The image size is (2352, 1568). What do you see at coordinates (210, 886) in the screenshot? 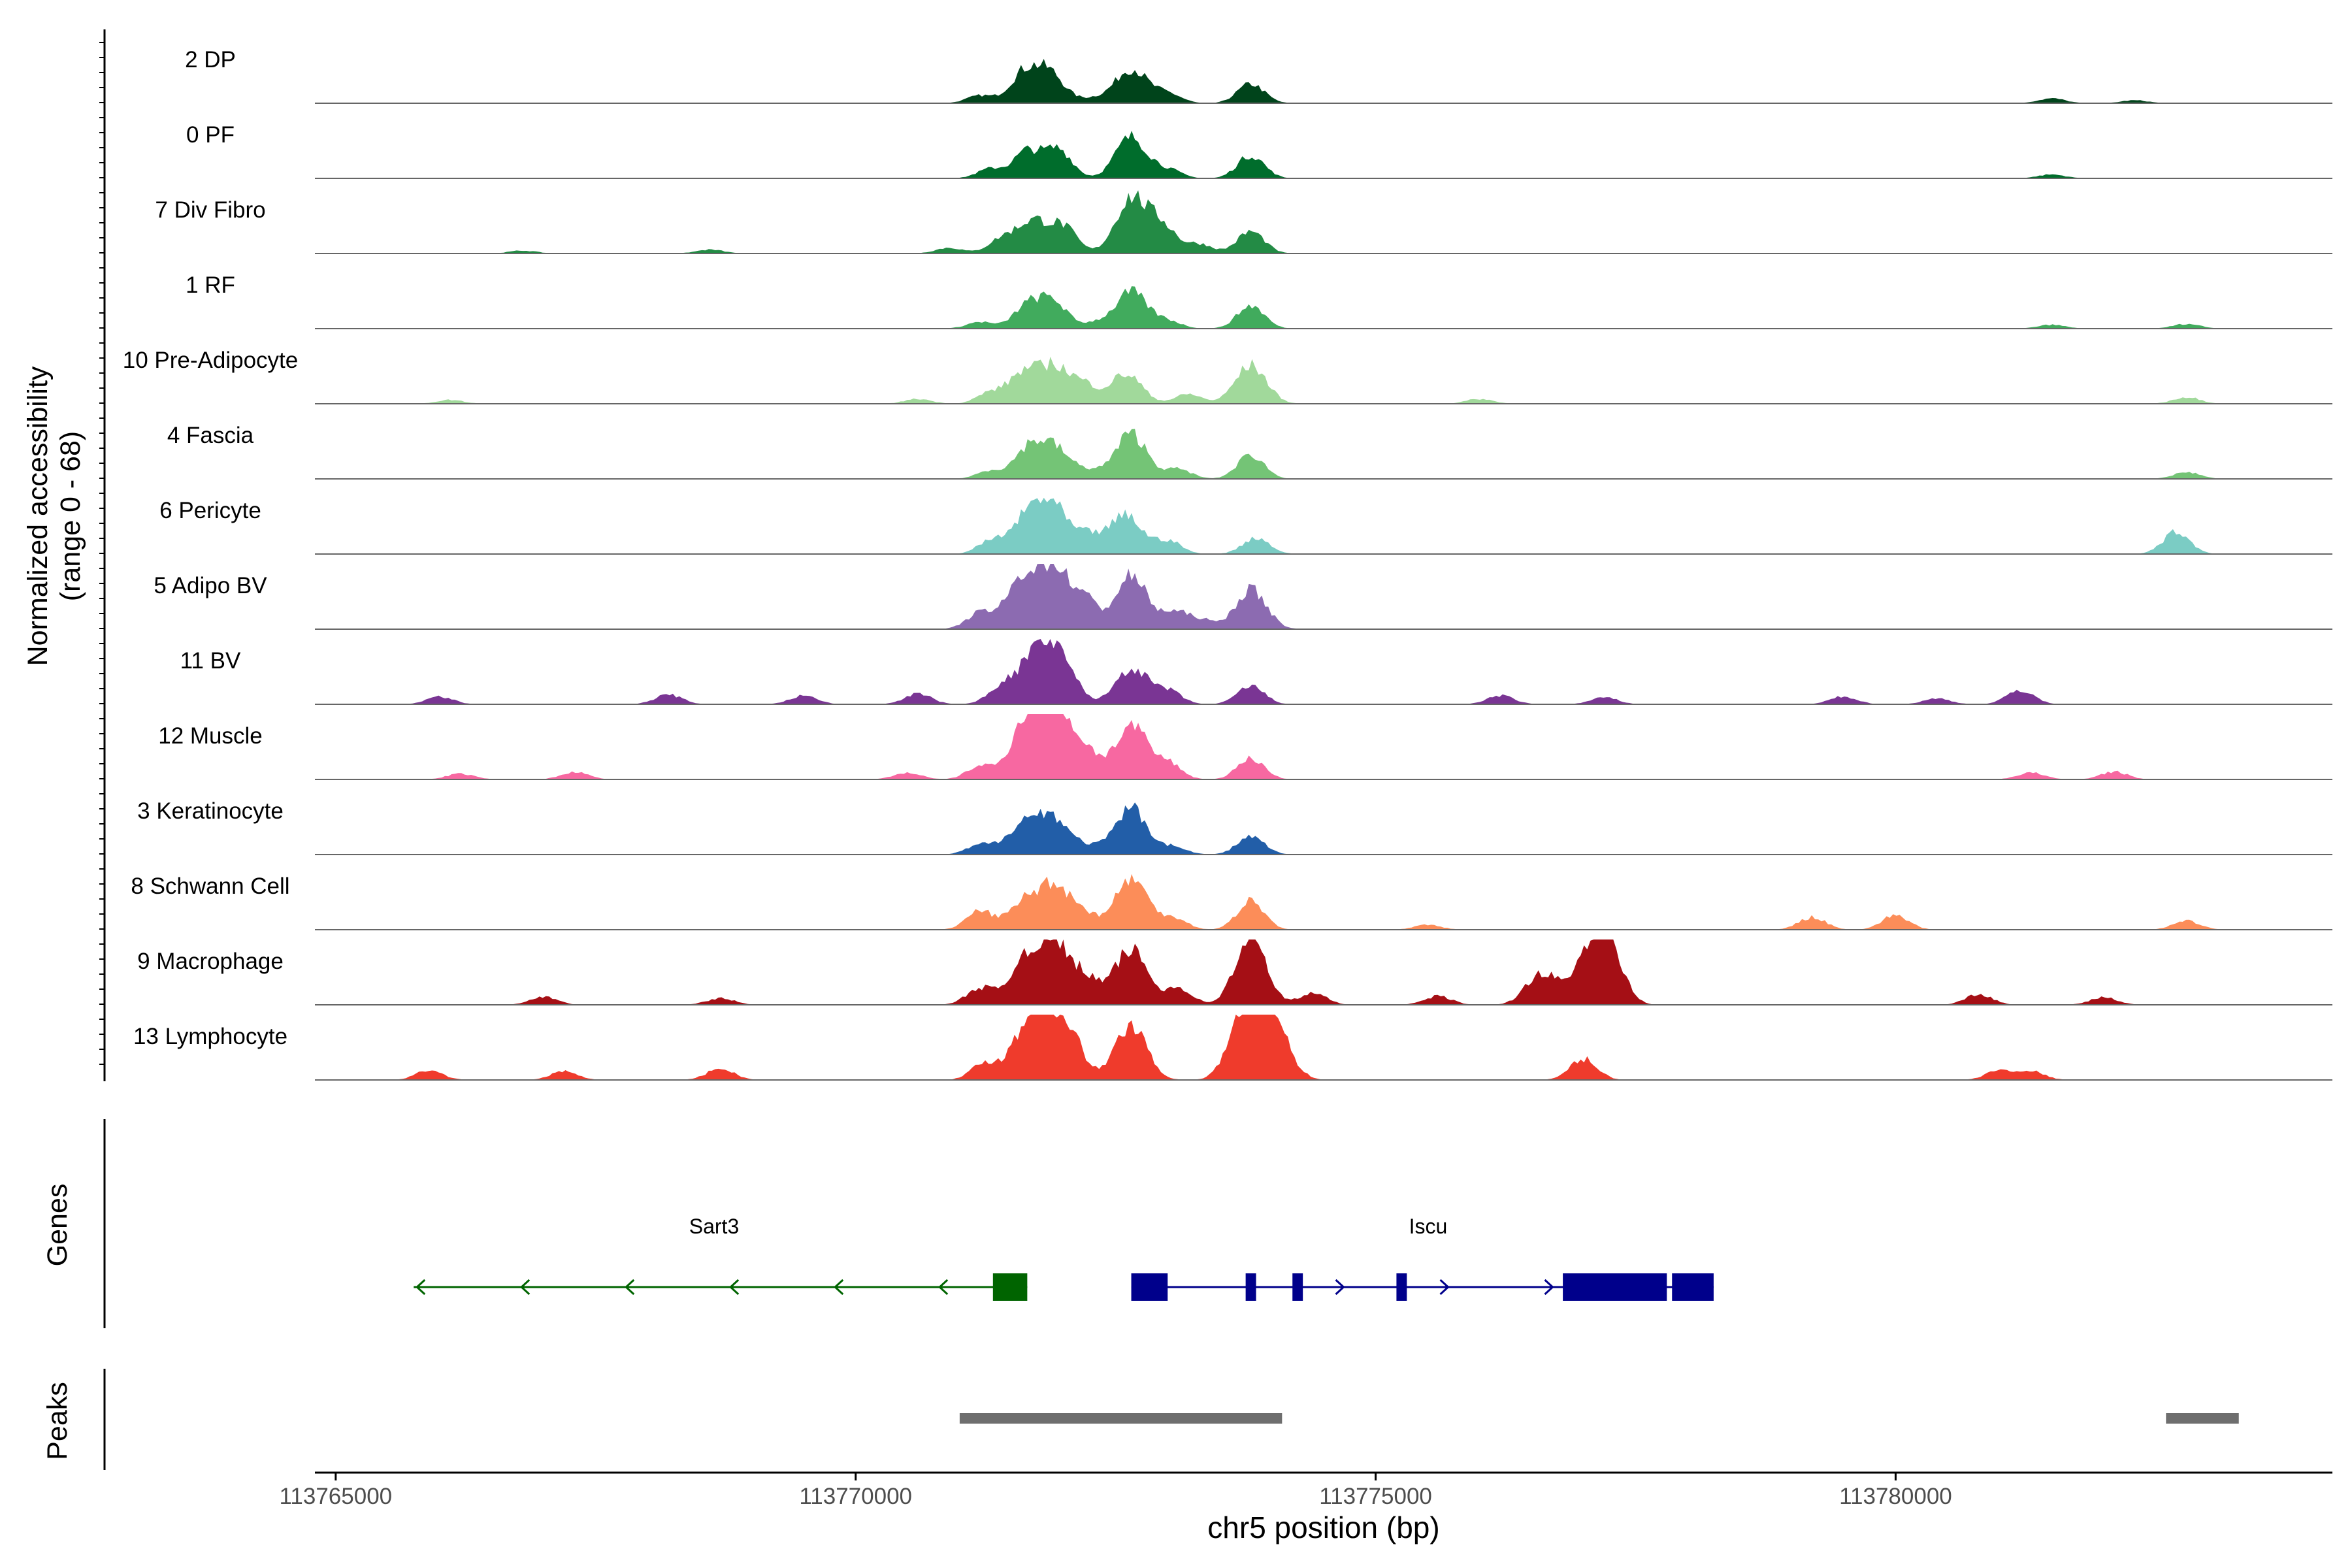
I see `track-label: 8 Schwann Cell` at bounding box center [210, 886].